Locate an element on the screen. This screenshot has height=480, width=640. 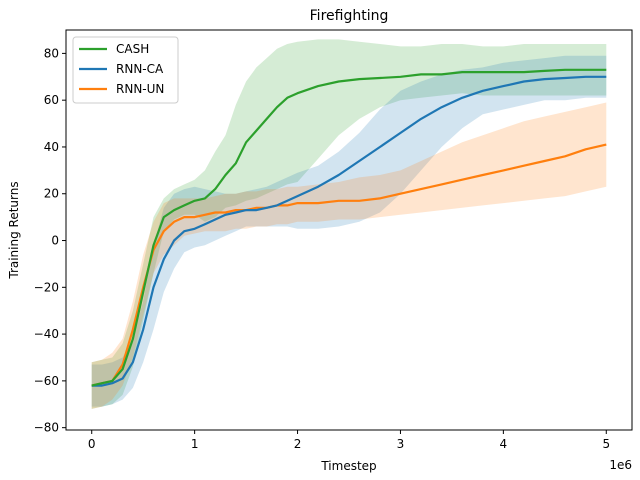
y-tick-label: 20 is located at coordinates (51, 194).